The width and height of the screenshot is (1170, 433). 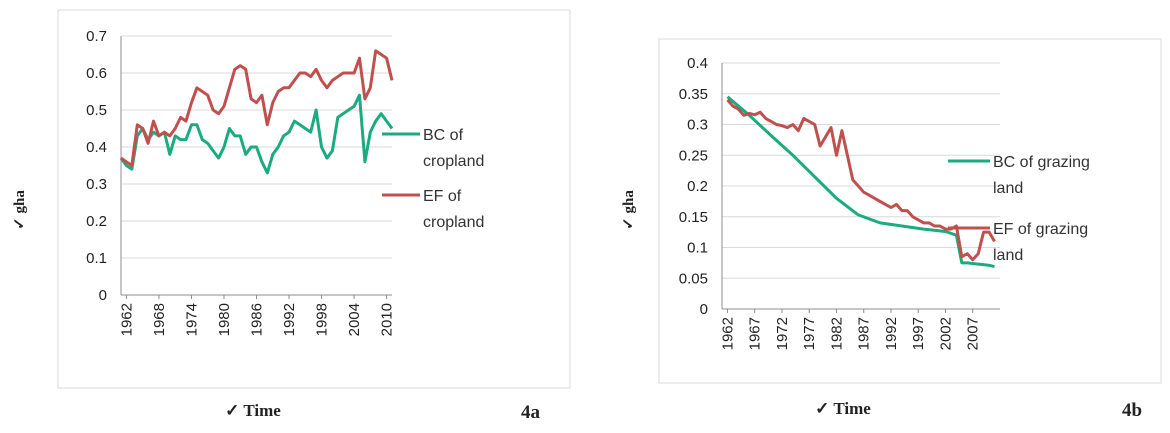 I want to click on chart-4b-x-tick-label: 1987, so click(x=864, y=333).